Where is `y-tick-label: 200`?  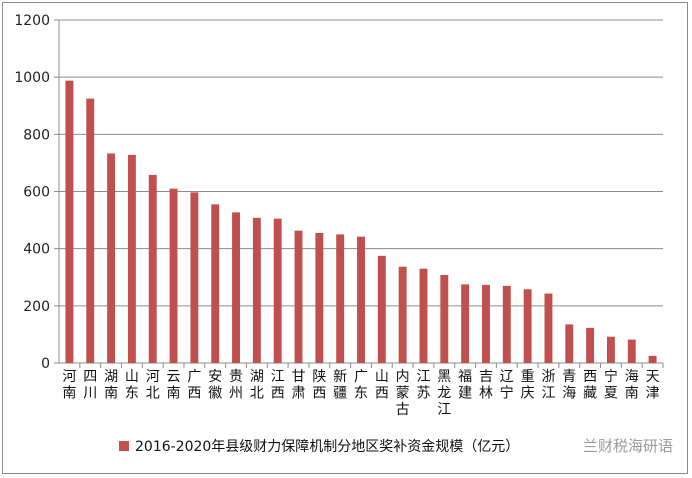 y-tick-label: 200 is located at coordinates (36, 307).